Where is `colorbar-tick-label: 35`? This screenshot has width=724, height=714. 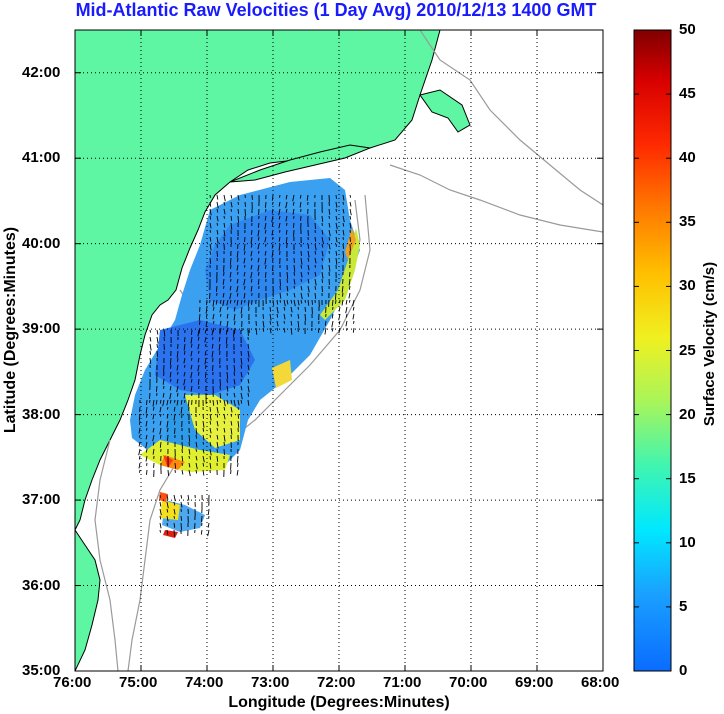
colorbar-tick-label: 35 is located at coordinates (687, 222).